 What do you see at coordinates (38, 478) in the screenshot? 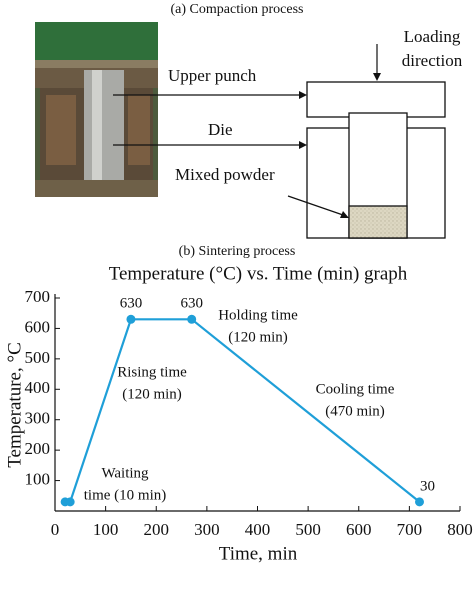
I see `y-tick-label: 100` at bounding box center [38, 478].